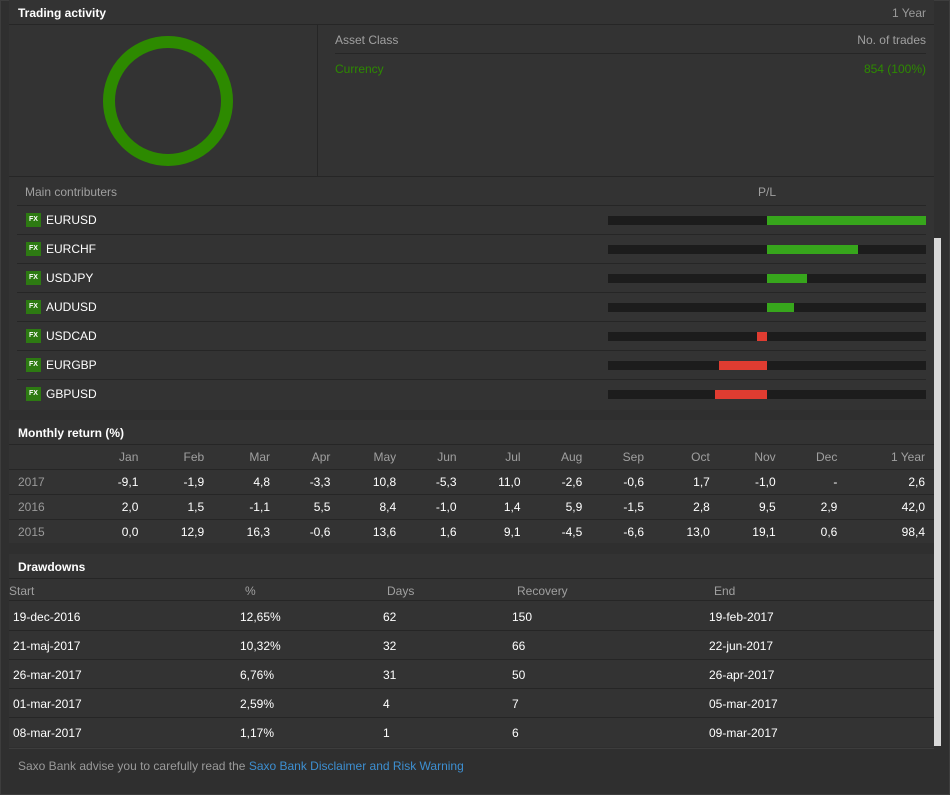 Image resolution: width=950 pixels, height=795 pixels. I want to click on pl-header-label: P/L, so click(767, 192).